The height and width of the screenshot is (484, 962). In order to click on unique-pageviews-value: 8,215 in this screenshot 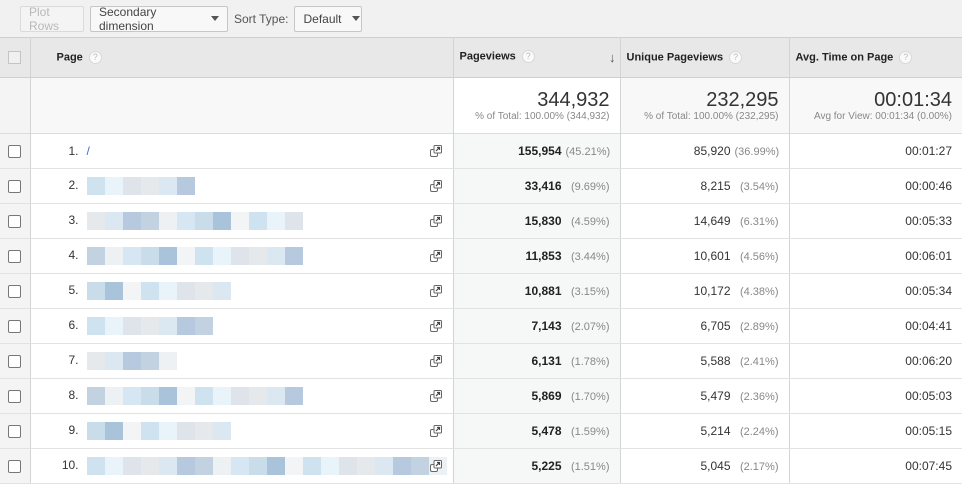, I will do `click(715, 186)`.